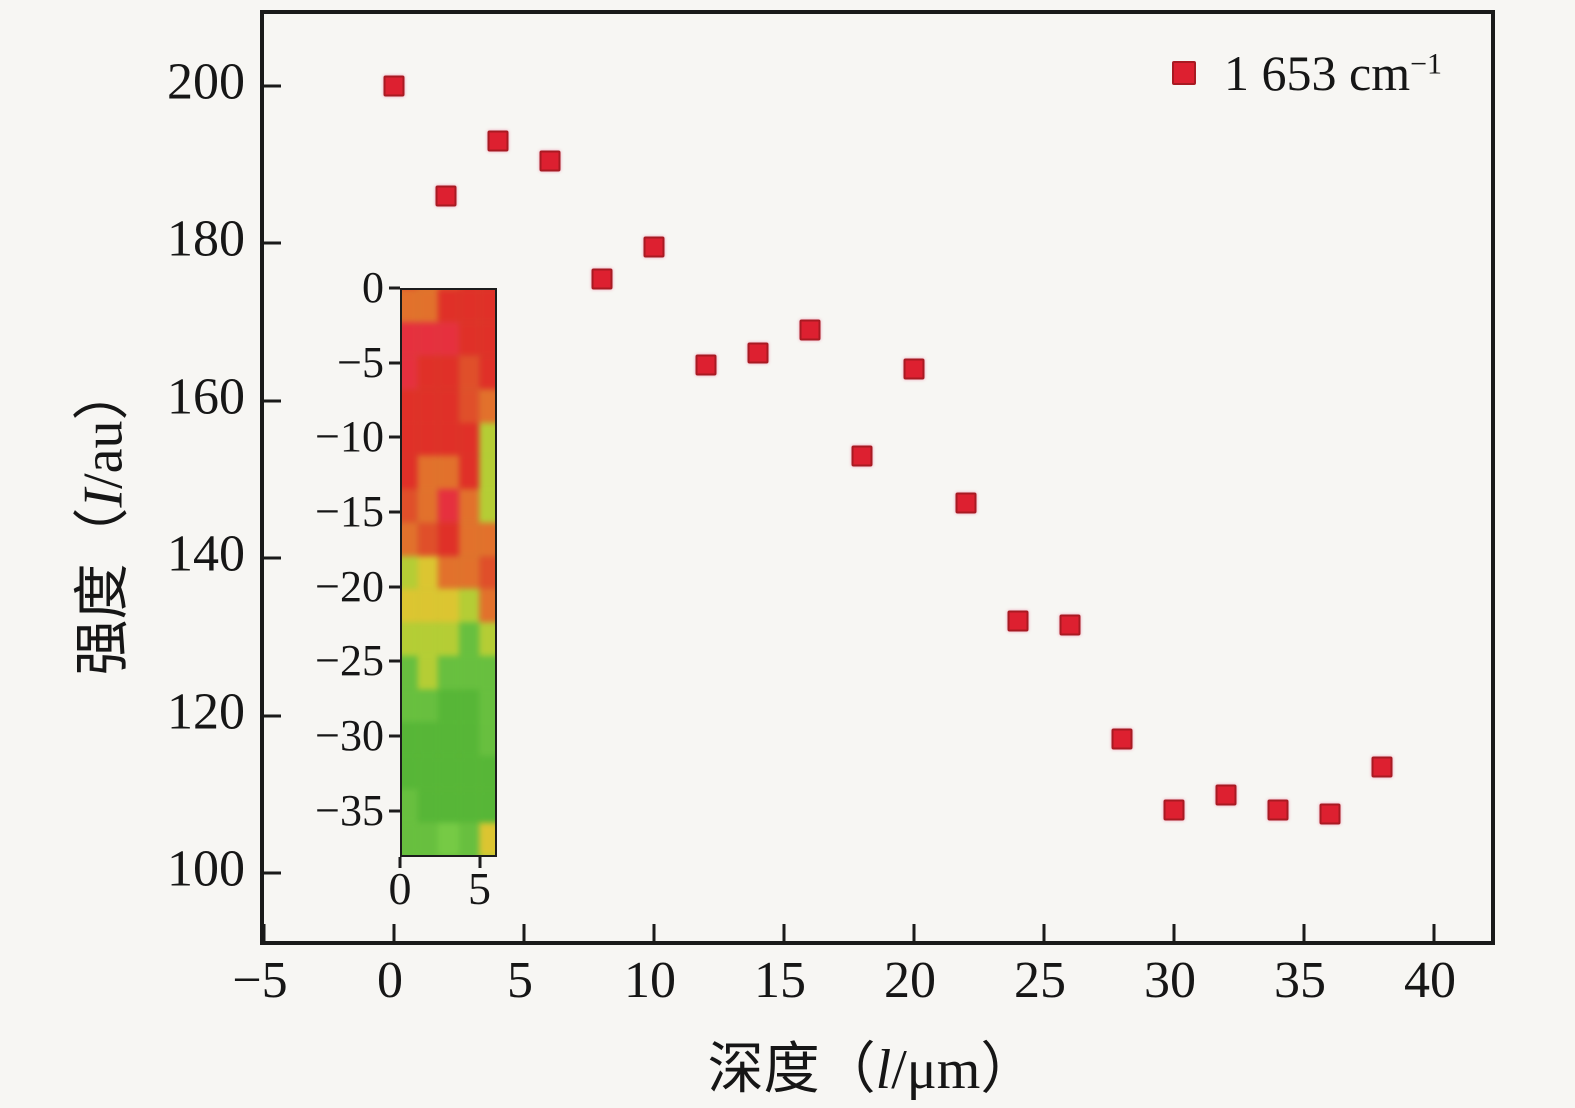  What do you see at coordinates (349, 810) in the screenshot?
I see `inset-y-tick-label: −35` at bounding box center [349, 810].